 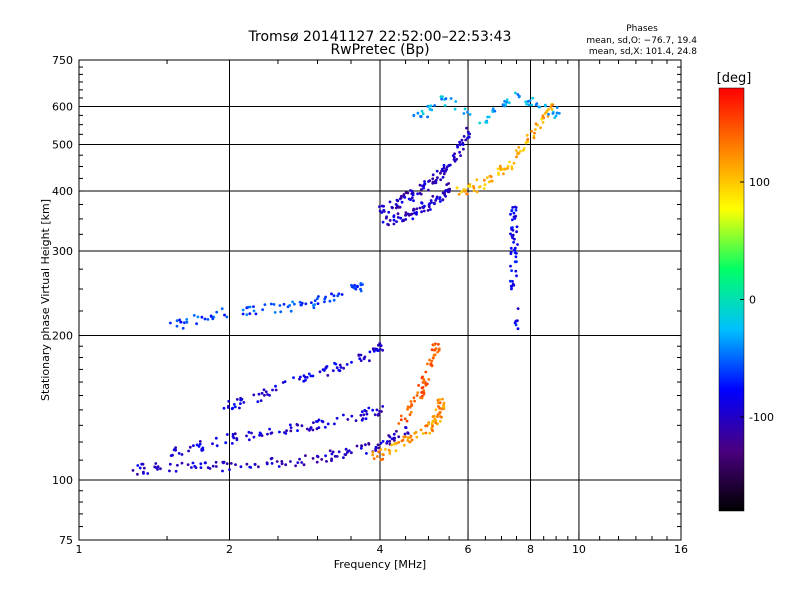 I want to click on y-tick-label: 400, so click(x=62, y=191).